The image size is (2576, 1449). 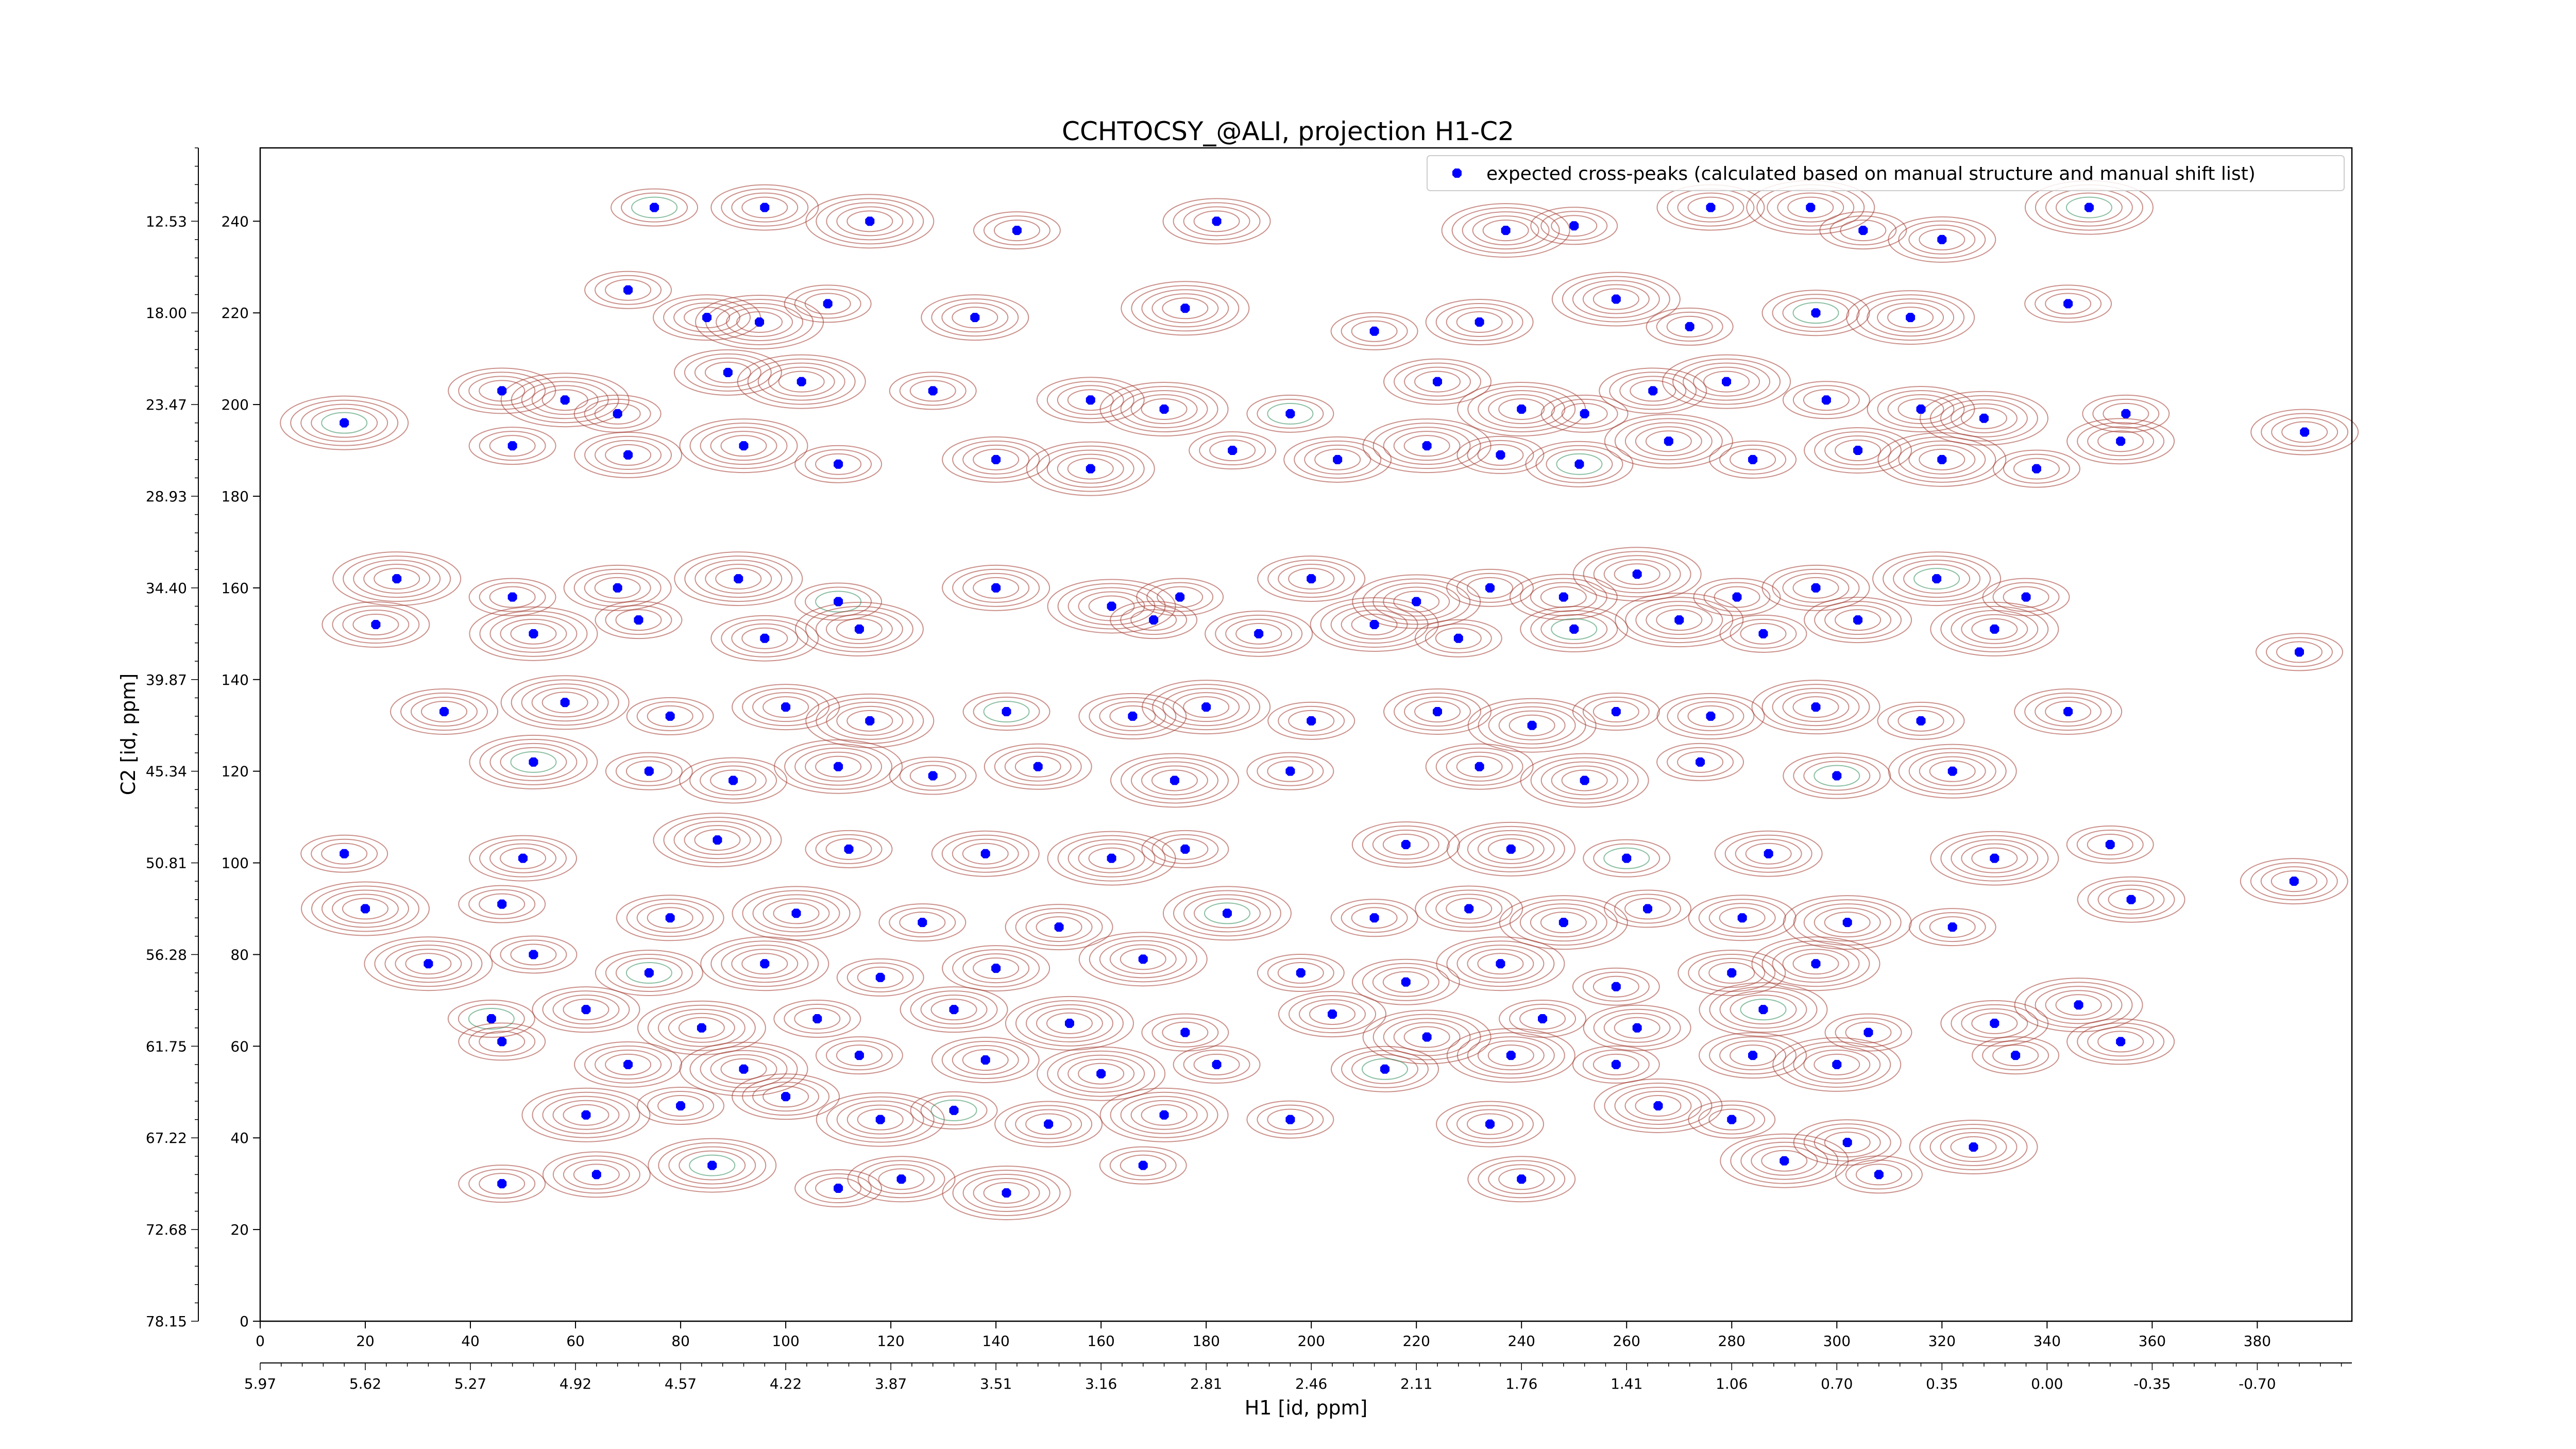 I want to click on x-ppm-tick-label: 3.87, so click(x=891, y=1383).